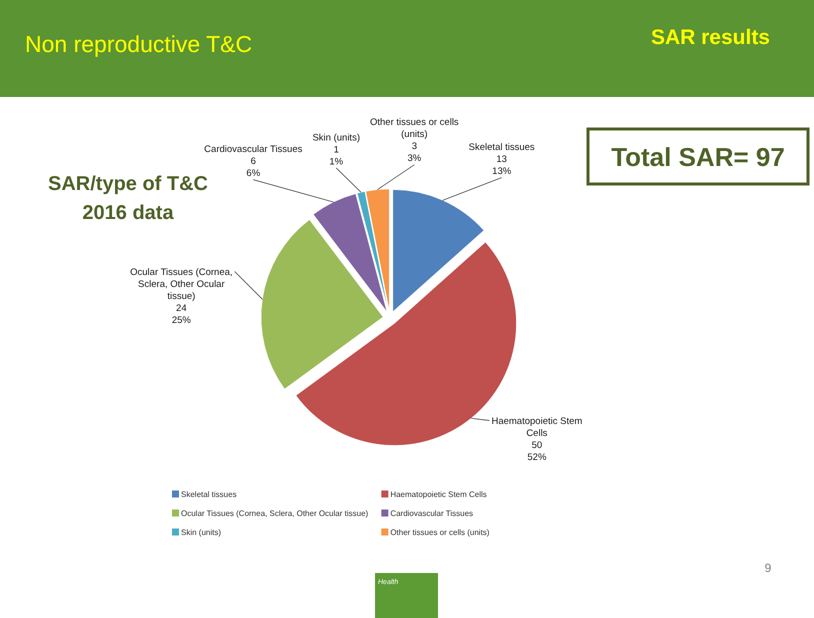 This screenshot has width=814, height=618. I want to click on legend-label: Ocular Tissues (Cornea, Sclera, Other Ocular tissue), so click(275, 513).